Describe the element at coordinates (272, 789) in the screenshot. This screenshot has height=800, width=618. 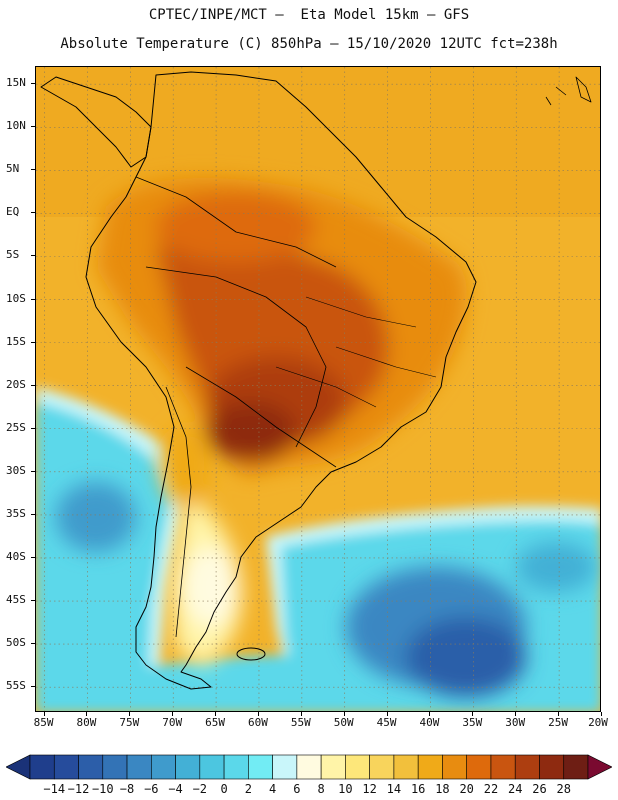
I see `colorbar-label-9: 4` at that location.